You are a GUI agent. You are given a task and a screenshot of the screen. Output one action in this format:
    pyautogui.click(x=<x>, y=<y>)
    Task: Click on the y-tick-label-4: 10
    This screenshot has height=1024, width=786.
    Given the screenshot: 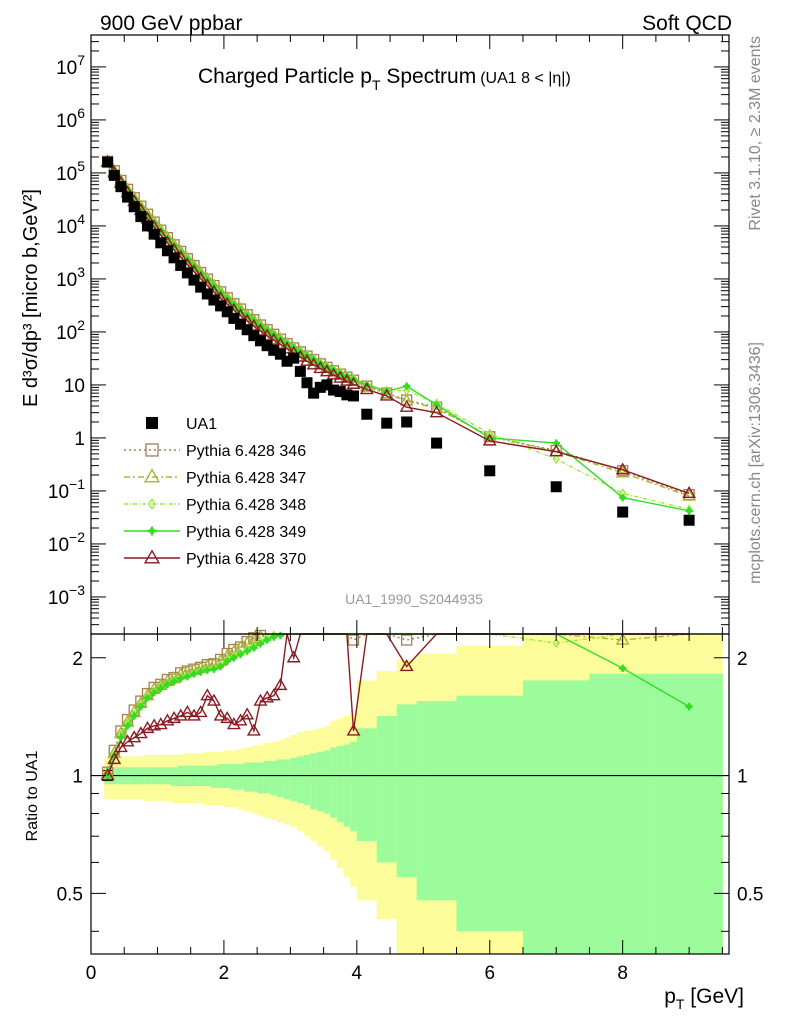 What is the action you would take?
    pyautogui.click(x=74, y=386)
    